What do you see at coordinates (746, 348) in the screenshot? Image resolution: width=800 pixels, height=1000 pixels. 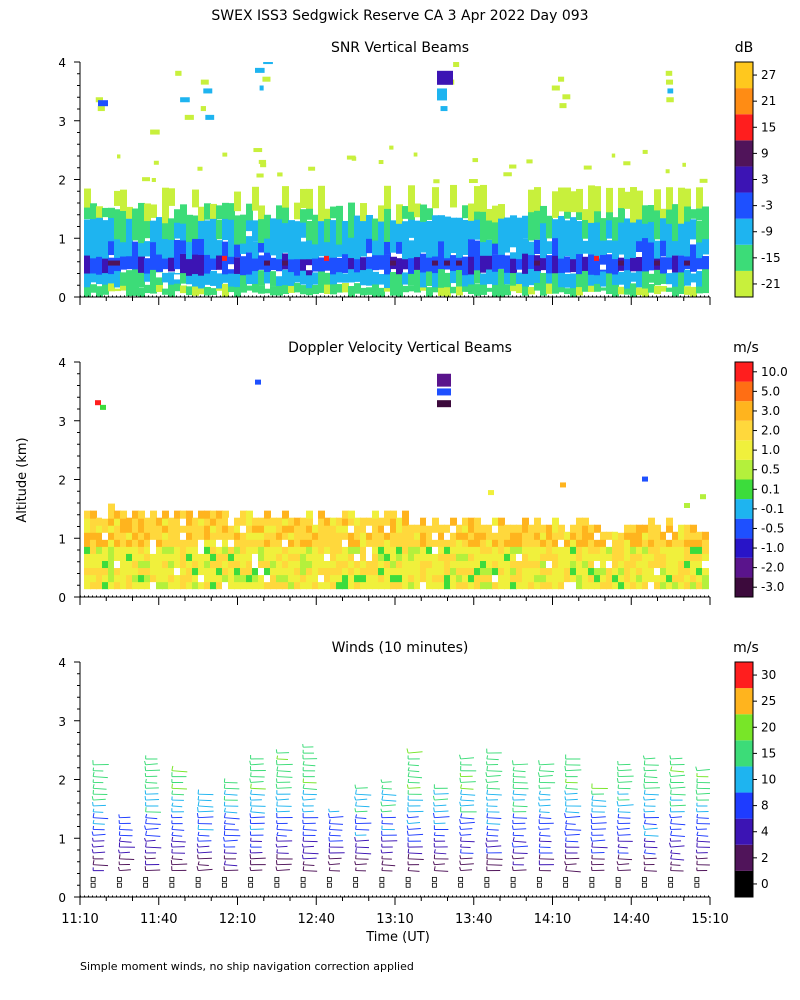 I see `doppler-colorbar-units: m/s` at bounding box center [746, 348].